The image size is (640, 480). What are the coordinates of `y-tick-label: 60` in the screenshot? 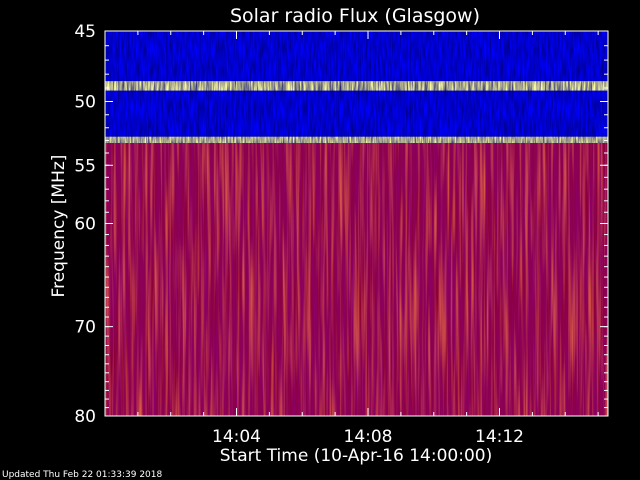 It's located at (85, 225).